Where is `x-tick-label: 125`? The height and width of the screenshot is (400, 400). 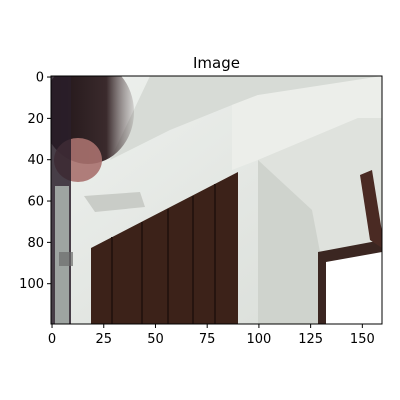
x-tick-label: 125 is located at coordinates (310, 339).